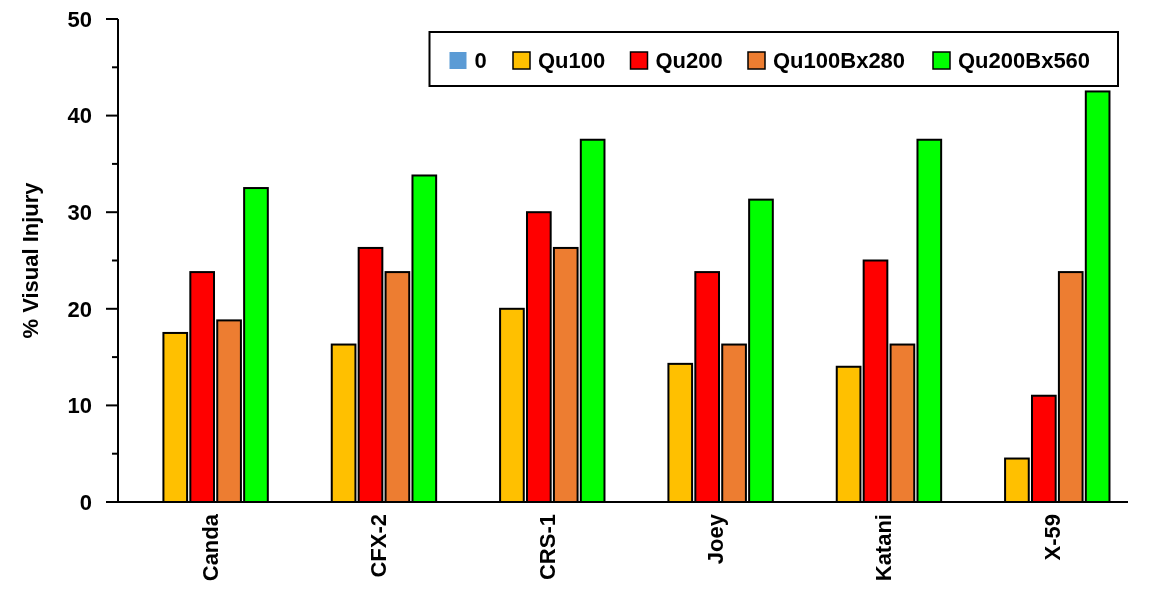 This screenshot has width=1151, height=605. Describe the element at coordinates (79, 19) in the screenshot. I see `y-tick-label: 50` at that location.